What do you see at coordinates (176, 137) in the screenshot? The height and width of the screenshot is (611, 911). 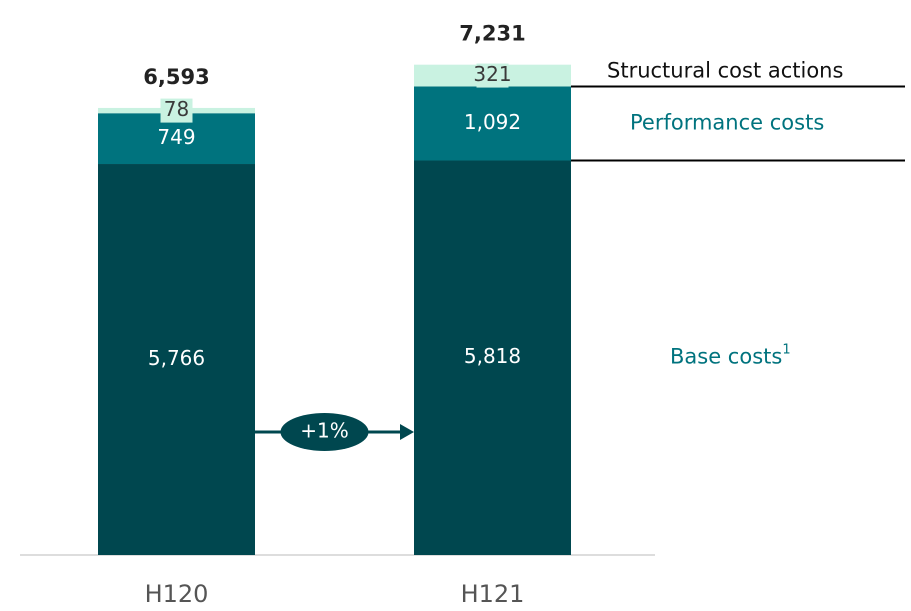 I see `value-label: 749` at bounding box center [176, 137].